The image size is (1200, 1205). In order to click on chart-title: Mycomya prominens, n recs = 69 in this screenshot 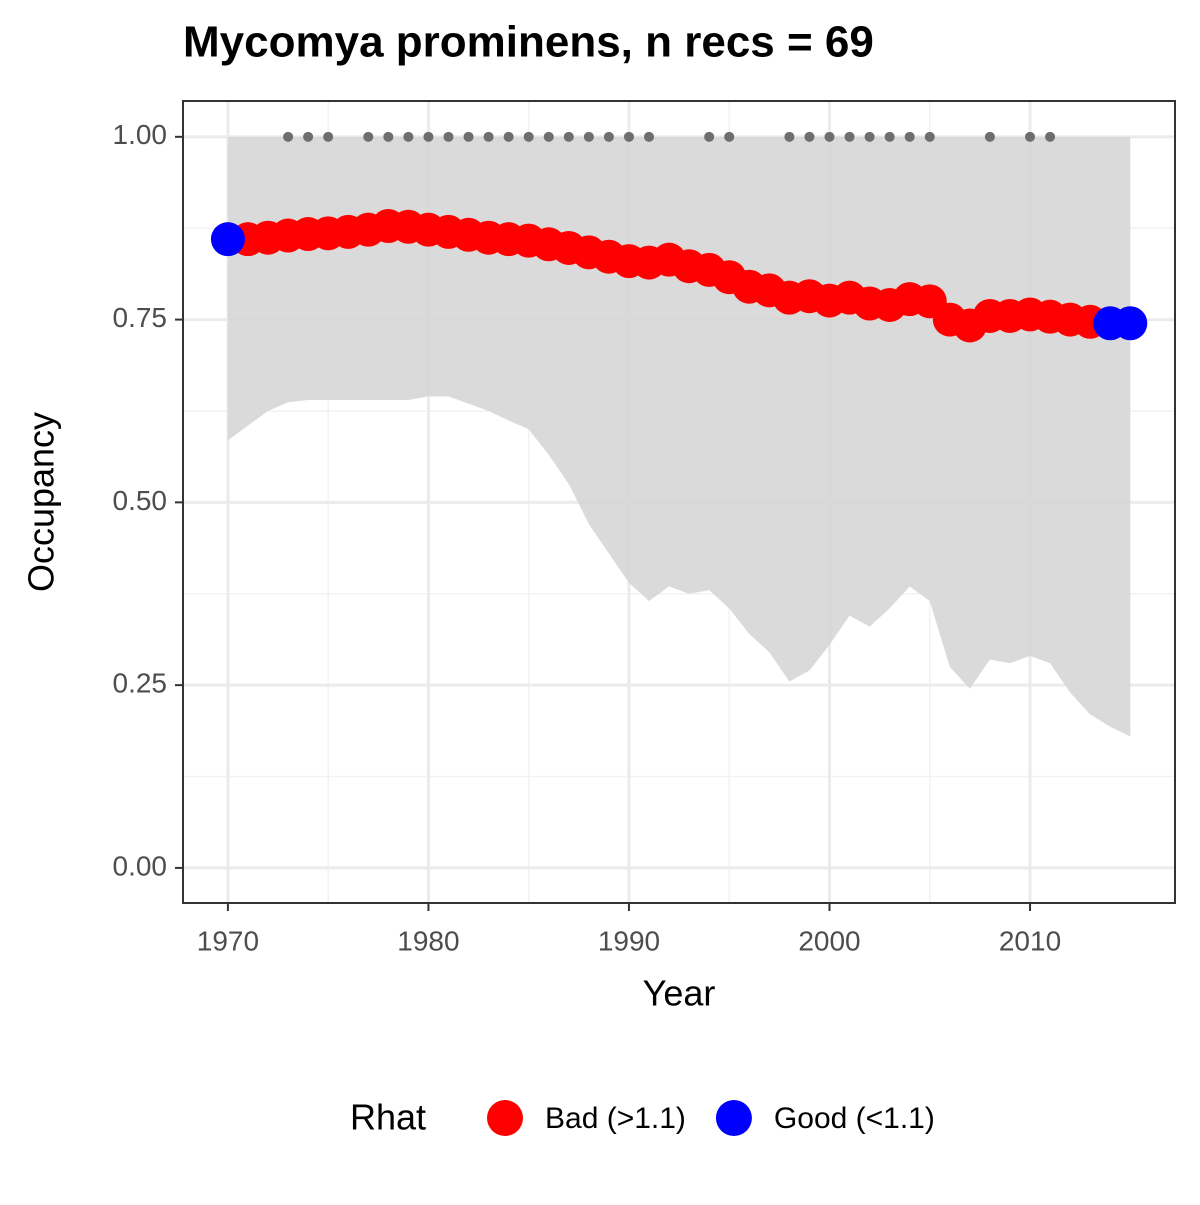, I will do `click(528, 42)`.